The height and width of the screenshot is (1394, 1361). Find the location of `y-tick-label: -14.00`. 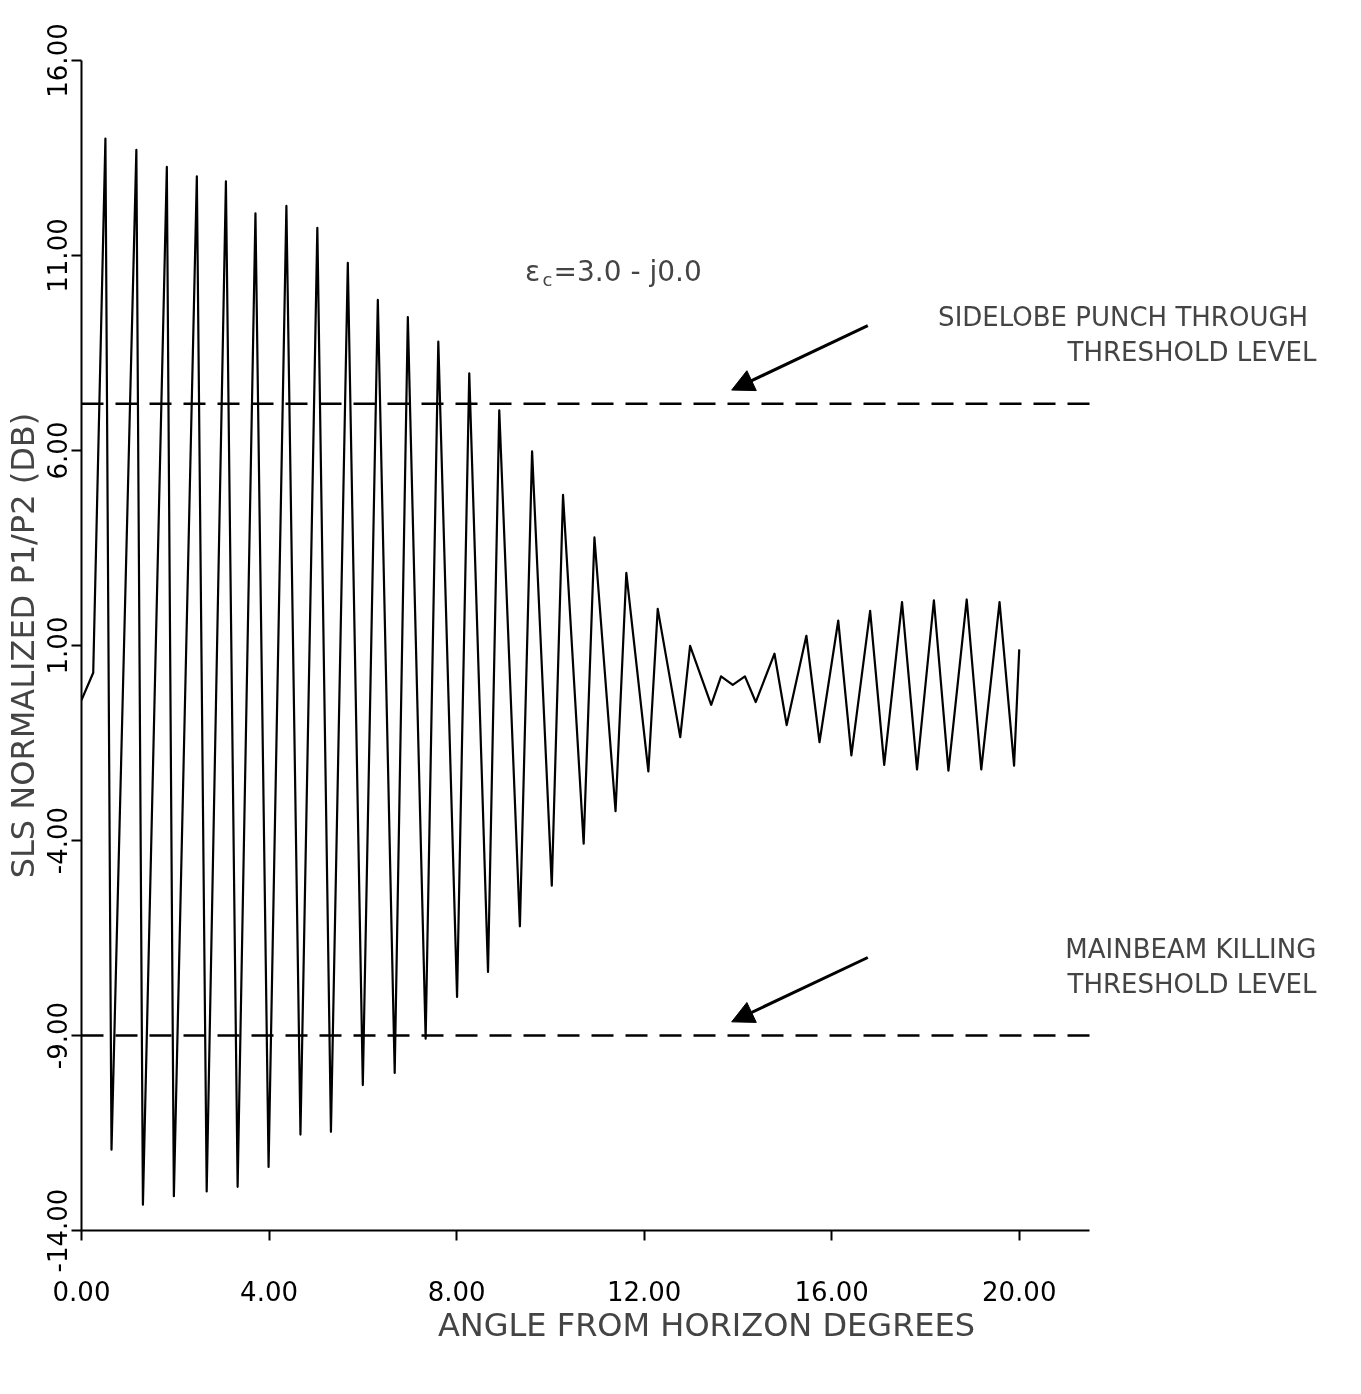

y-tick-label: -14.00 is located at coordinates (57, 1230).